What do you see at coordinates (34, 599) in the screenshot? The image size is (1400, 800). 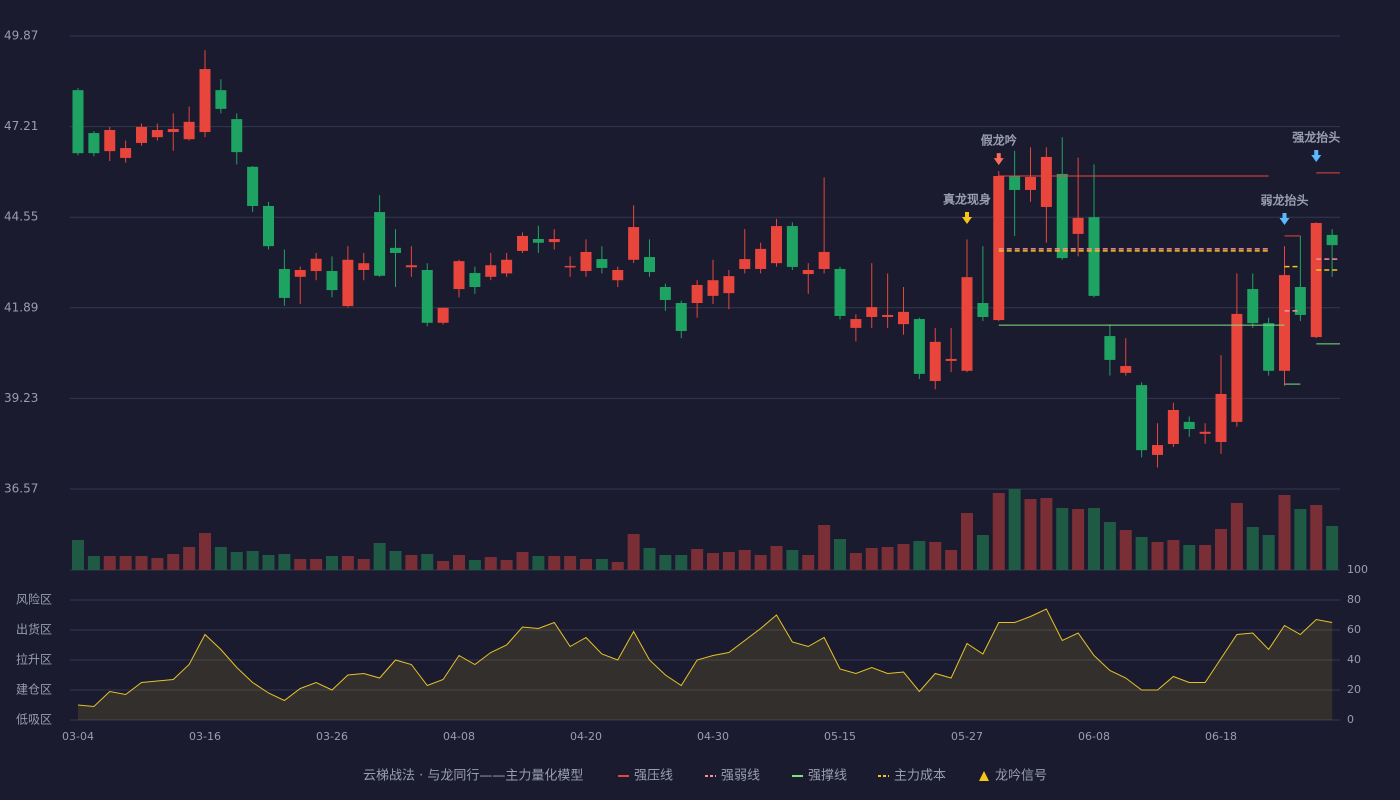 I see `zone-label: 风险区` at bounding box center [34, 599].